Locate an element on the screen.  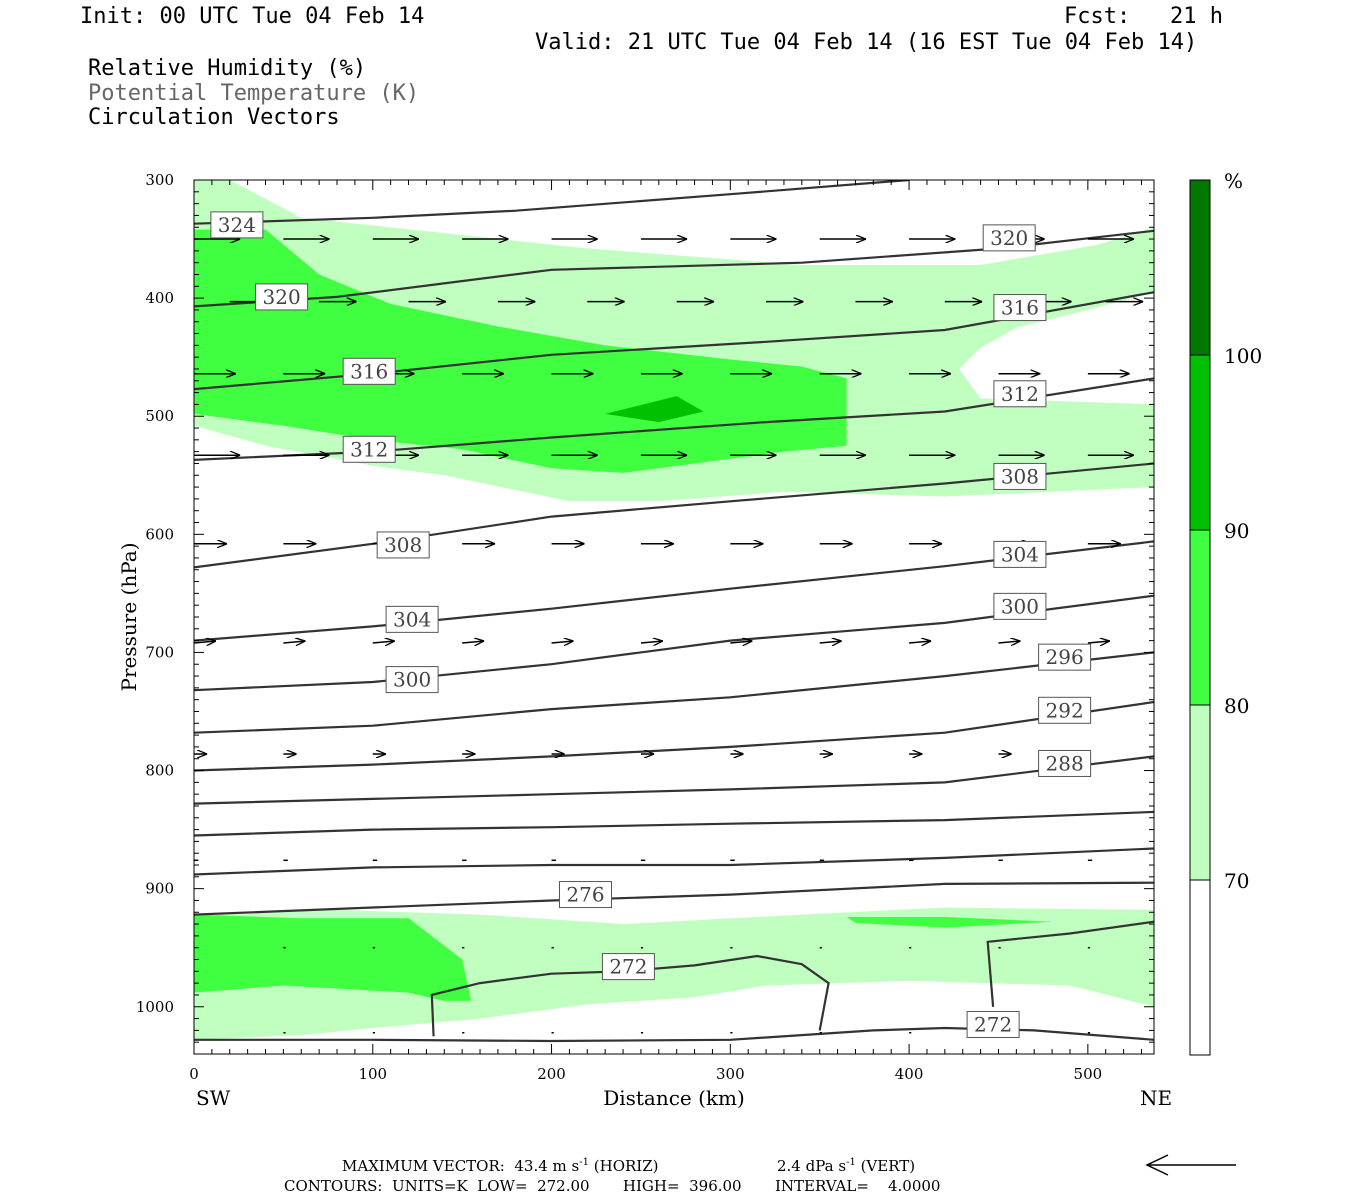
contour-label-276-16: 276 is located at coordinates (586, 895).